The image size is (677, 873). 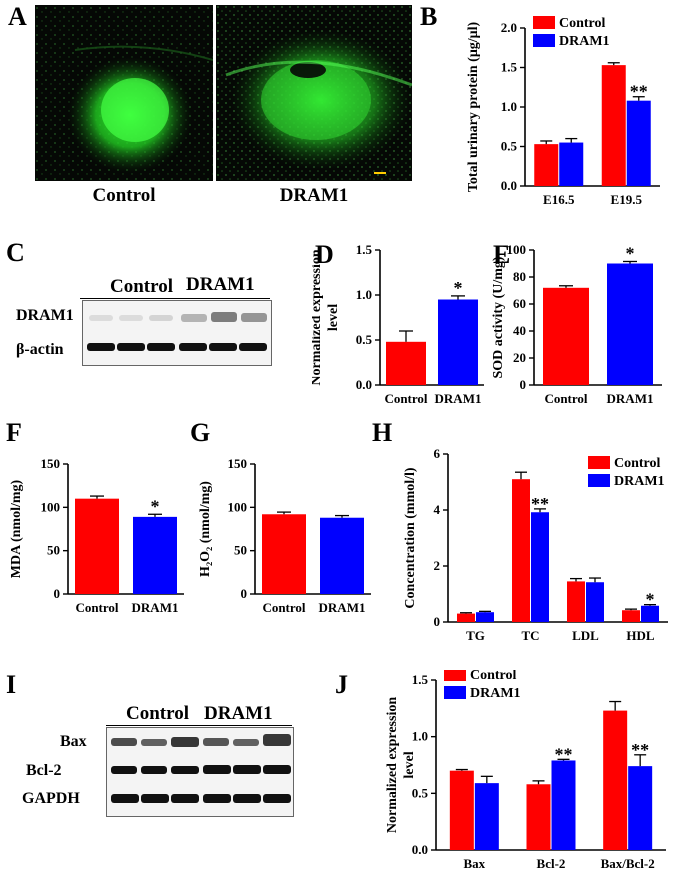 What do you see at coordinates (220, 284) in the screenshot?
I see `blot-c-group-dram1: DRAM1` at bounding box center [220, 284].